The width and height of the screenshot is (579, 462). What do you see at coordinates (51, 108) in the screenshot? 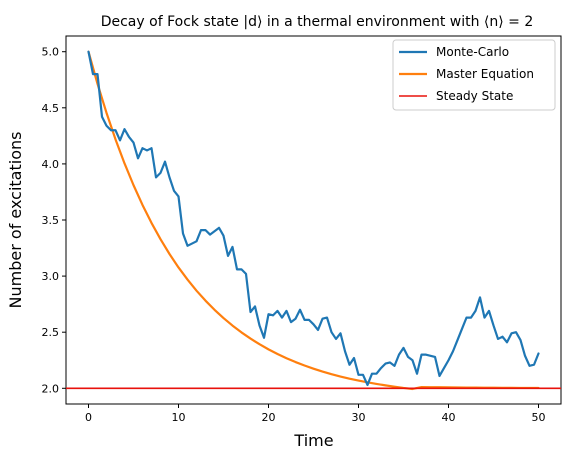
I see `y-tick-label: 4.5` at bounding box center [51, 108].